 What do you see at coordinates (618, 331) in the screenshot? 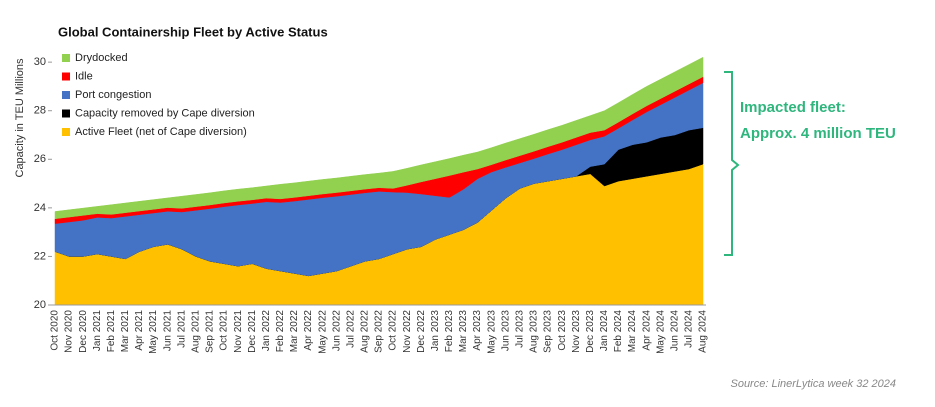
I see `x-tick-label: Feb 2024` at bounding box center [618, 331].